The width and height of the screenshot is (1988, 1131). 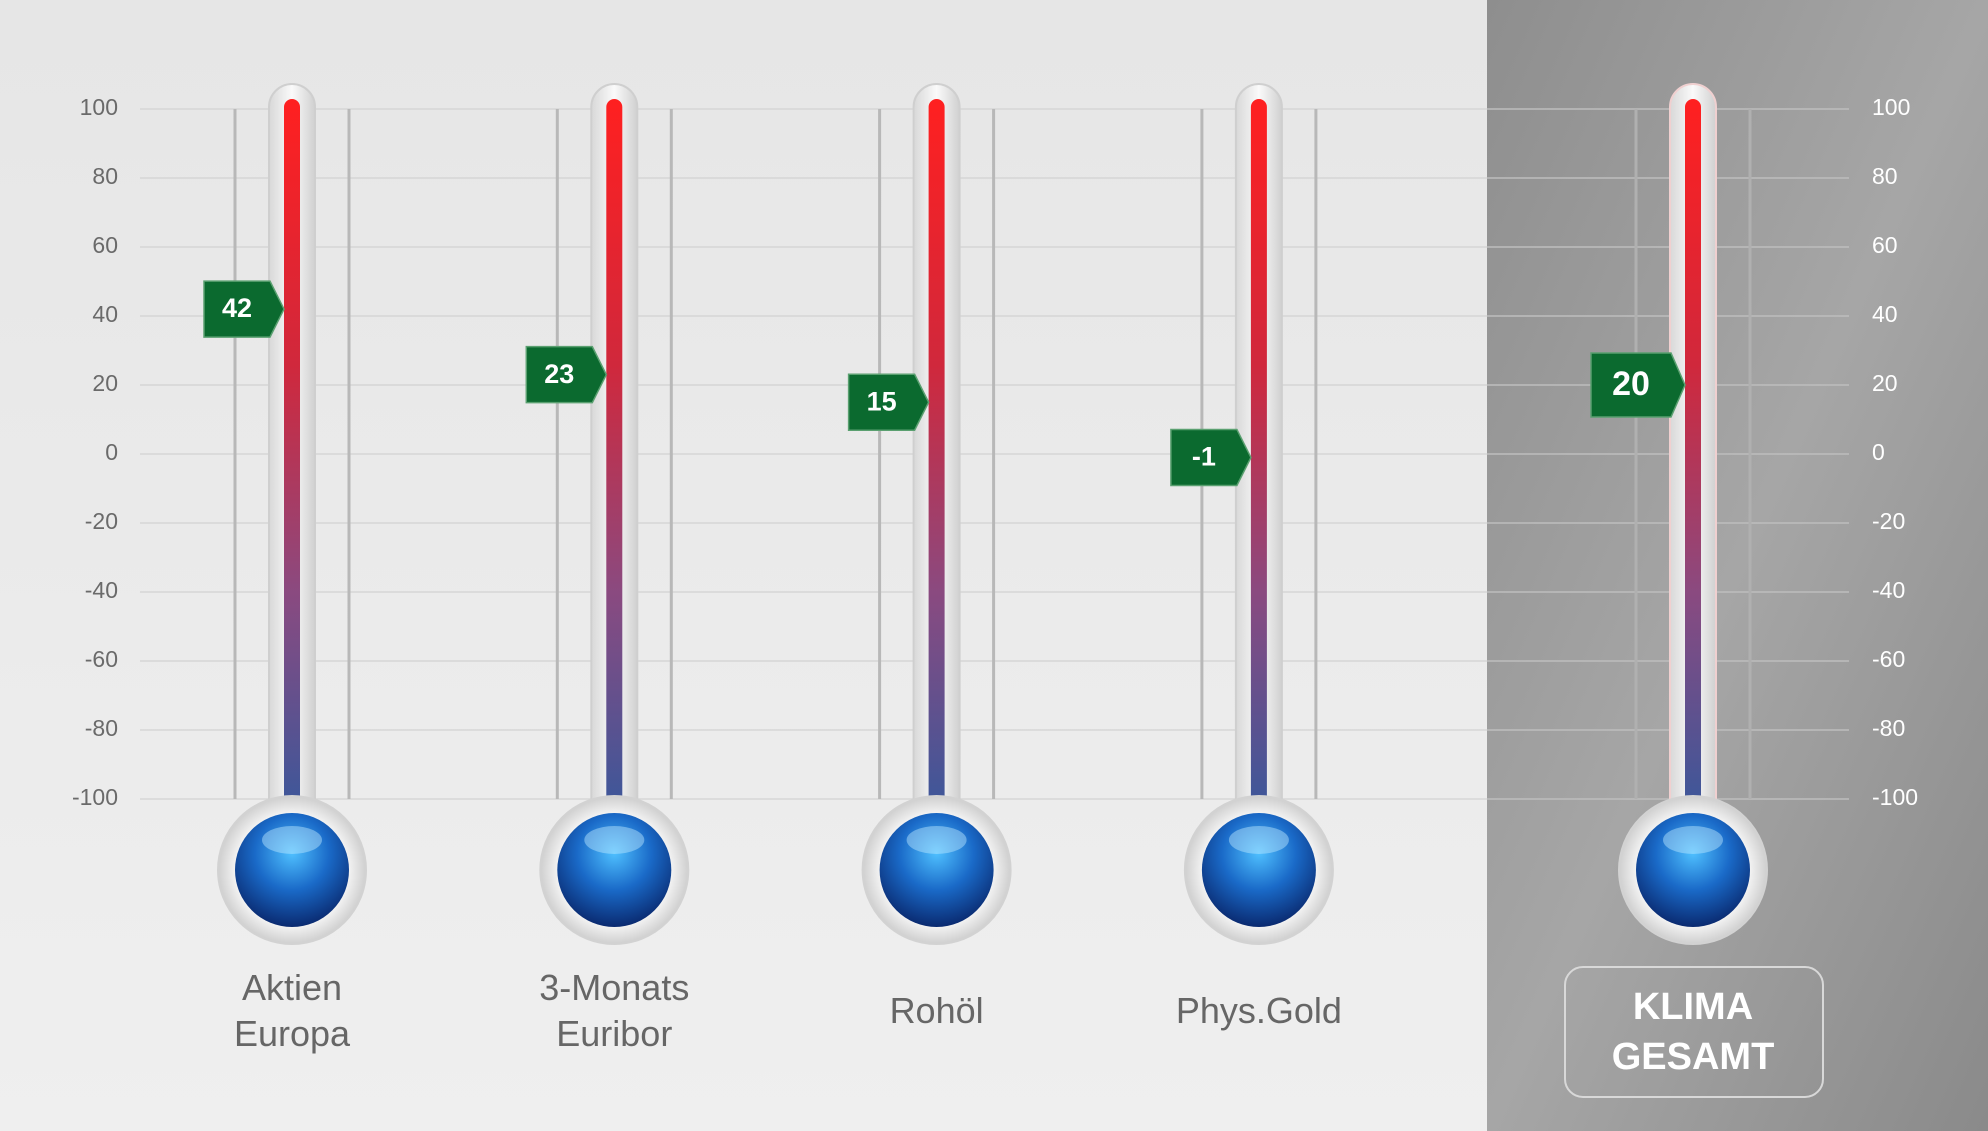 I want to click on value-marker: 20, so click(x=1638, y=385).